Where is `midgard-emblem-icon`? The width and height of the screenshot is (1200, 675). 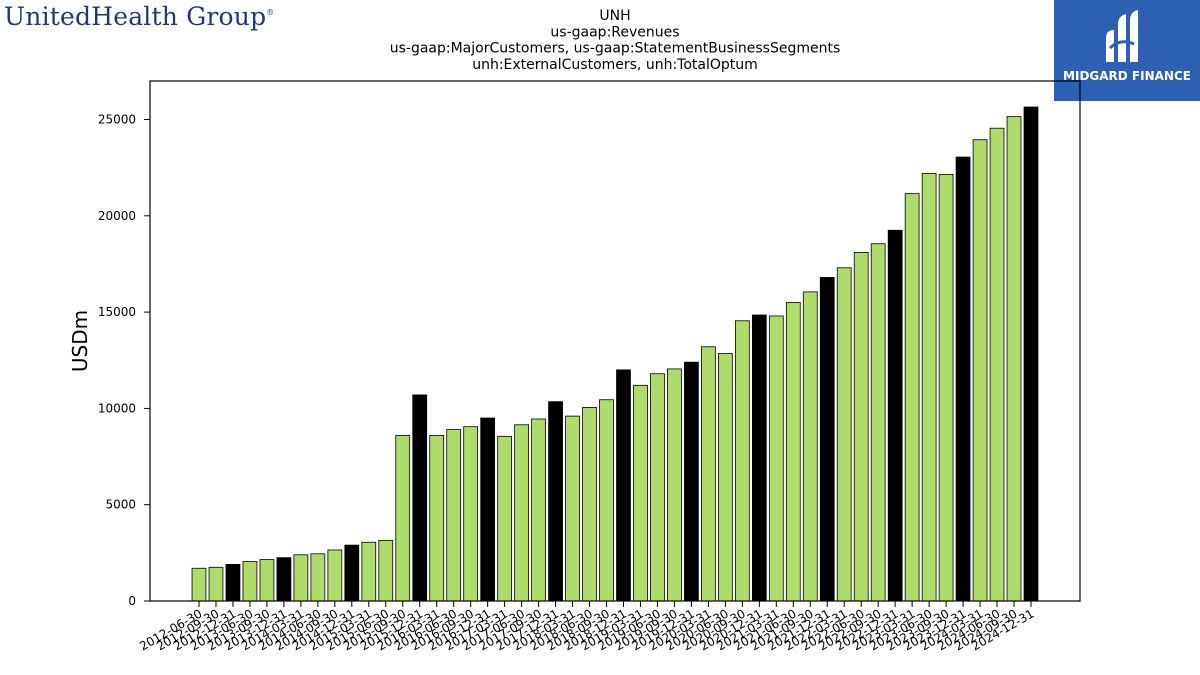 midgard-emblem-icon is located at coordinates (1122, 36).